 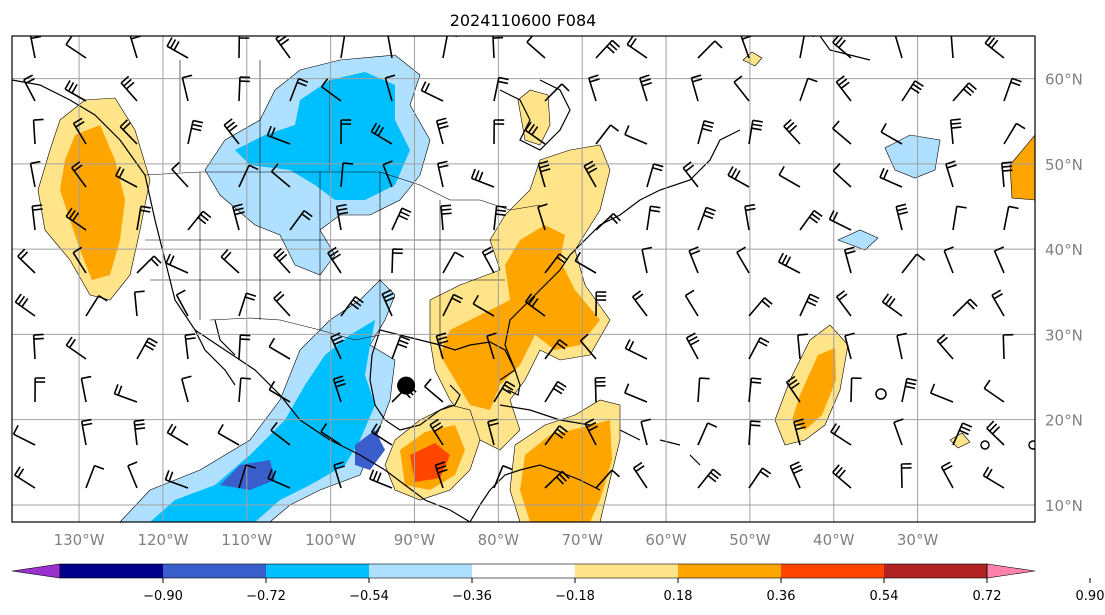 What do you see at coordinates (246, 540) in the screenshot?
I see `longitude-tick-label: 110°W` at bounding box center [246, 540].